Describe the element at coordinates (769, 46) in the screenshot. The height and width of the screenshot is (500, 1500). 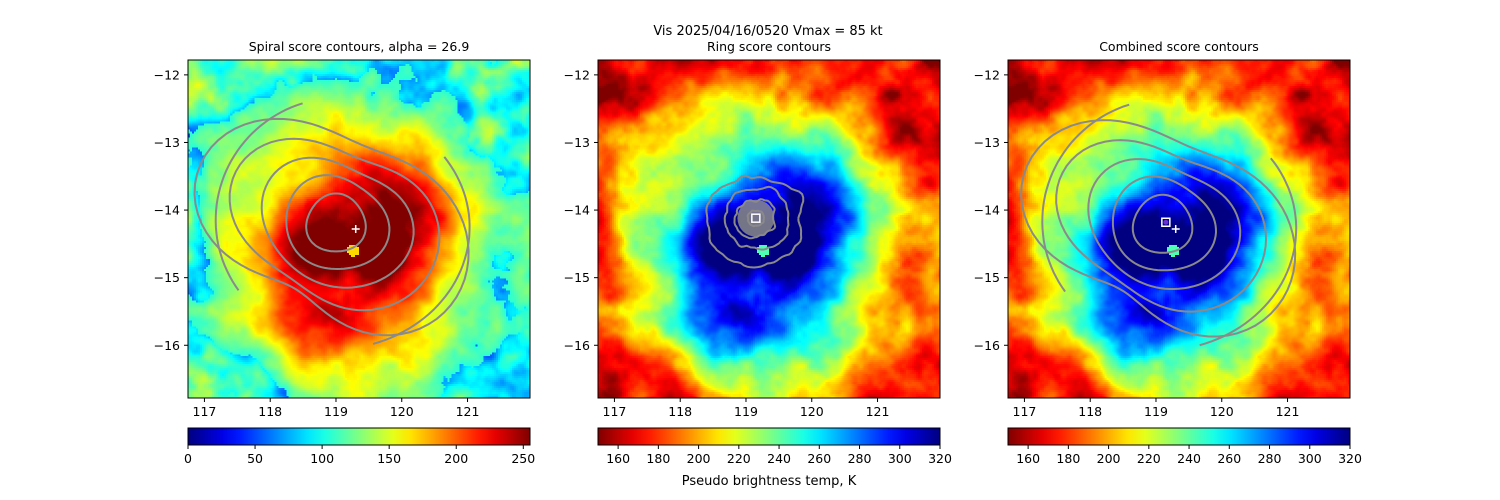
I see `panel-title: Ring score contours` at that location.